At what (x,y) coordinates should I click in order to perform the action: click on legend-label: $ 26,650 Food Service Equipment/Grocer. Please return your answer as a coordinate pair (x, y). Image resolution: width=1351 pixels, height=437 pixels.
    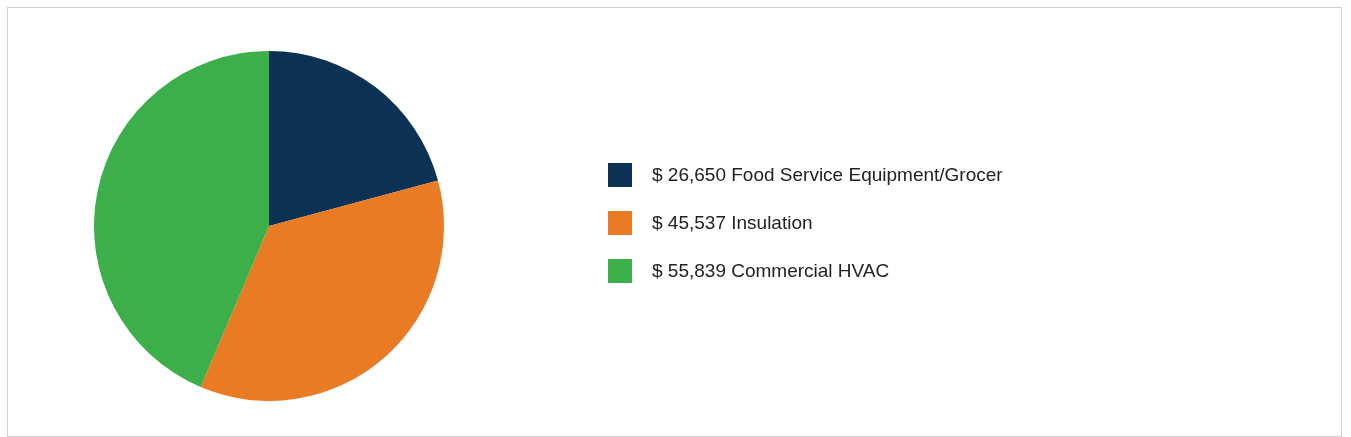
    Looking at the image, I should click on (827, 175).